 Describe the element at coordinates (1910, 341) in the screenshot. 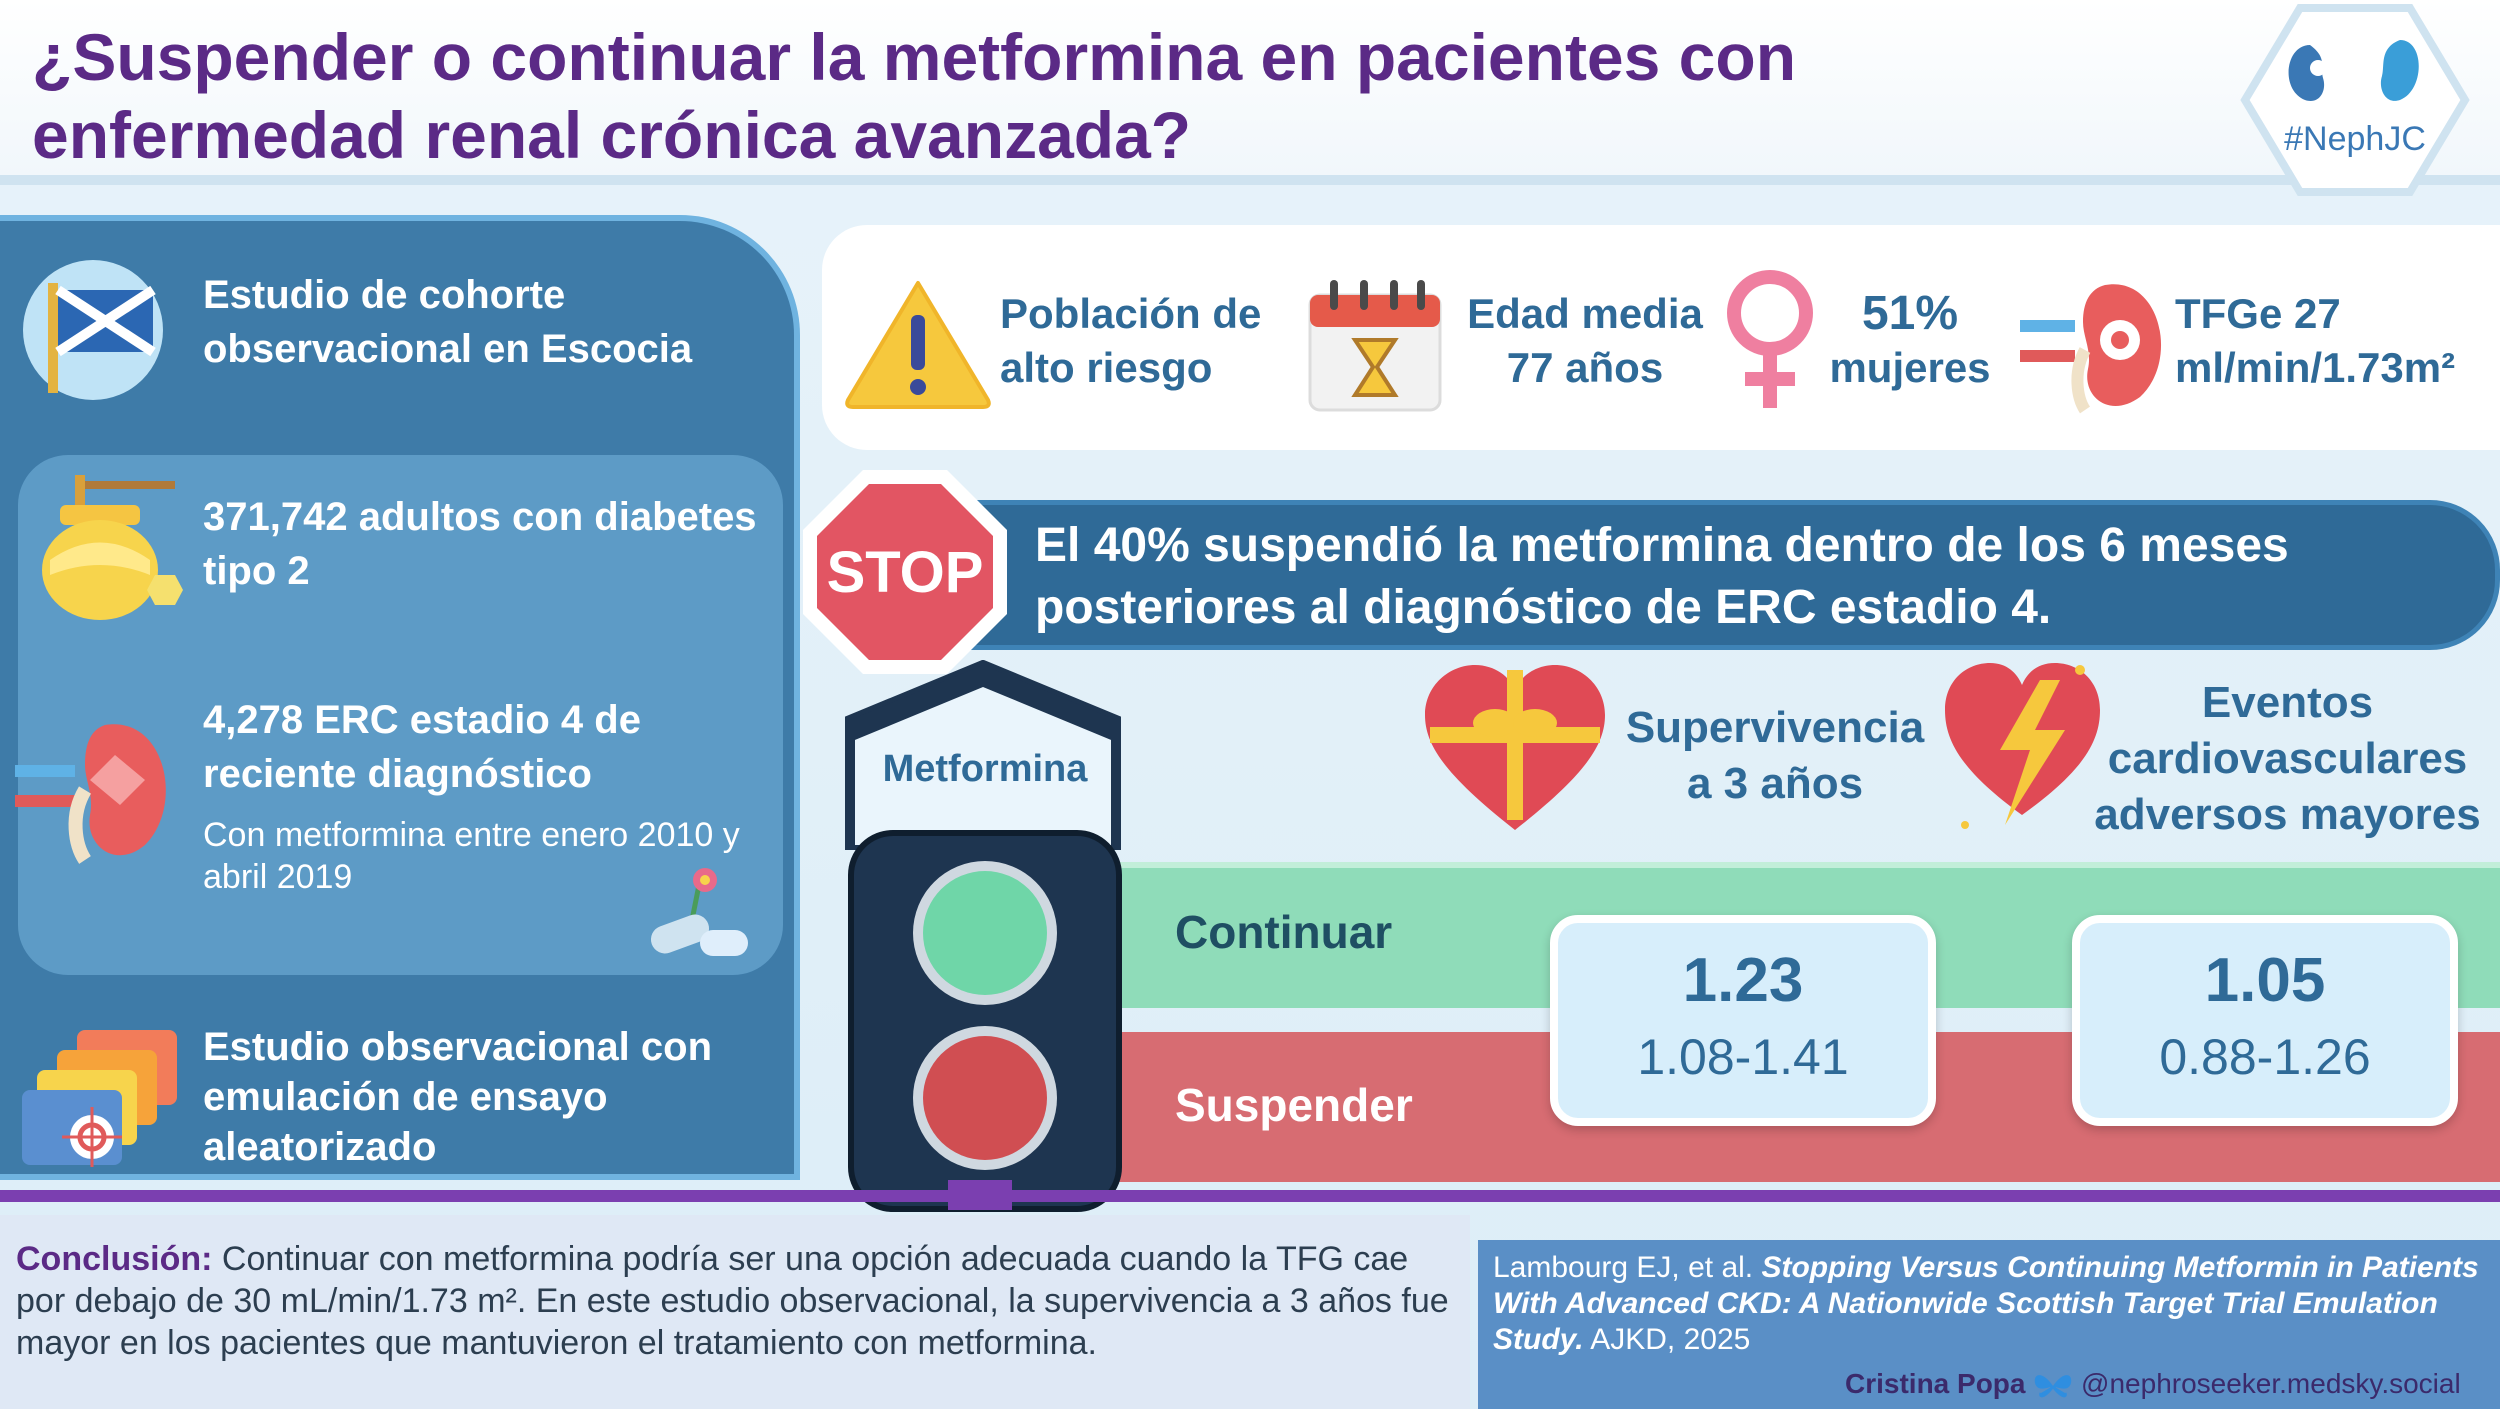

I see `women-text: 51% mujeres` at that location.